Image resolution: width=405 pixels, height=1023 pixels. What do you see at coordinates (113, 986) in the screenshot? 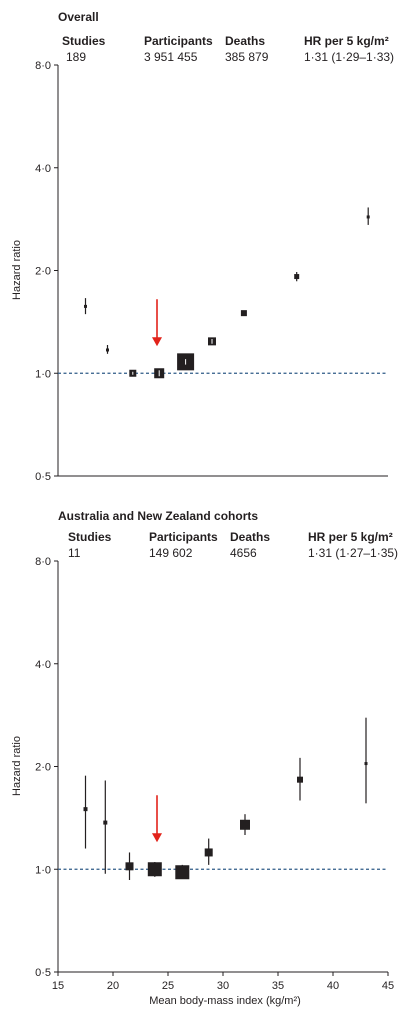
I see `x-tick-label: 20` at bounding box center [113, 986].